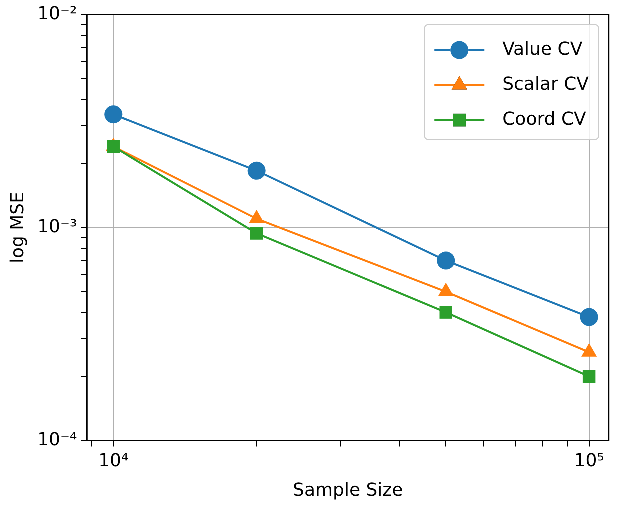  Describe the element at coordinates (58, 227) in the screenshot. I see `y-tick-label: 10⁻³` at that location.